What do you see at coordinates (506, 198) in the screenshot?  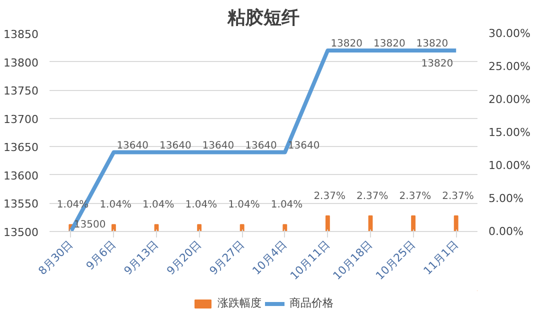 I see `y2-tick-label: 5.00%` at bounding box center [506, 198].